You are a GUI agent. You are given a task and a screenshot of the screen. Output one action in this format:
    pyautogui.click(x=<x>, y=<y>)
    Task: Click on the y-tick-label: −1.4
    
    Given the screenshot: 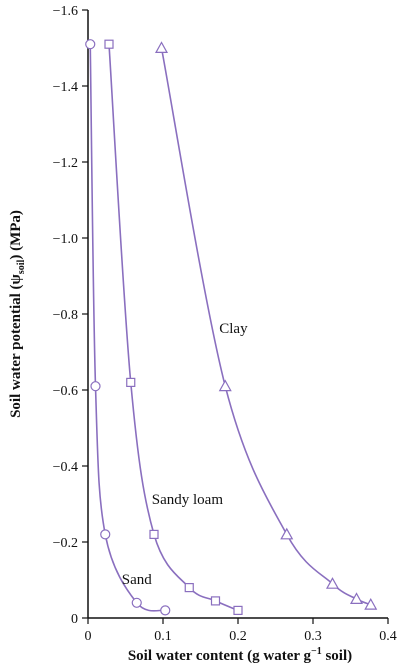 What is the action you would take?
    pyautogui.click(x=65, y=87)
    